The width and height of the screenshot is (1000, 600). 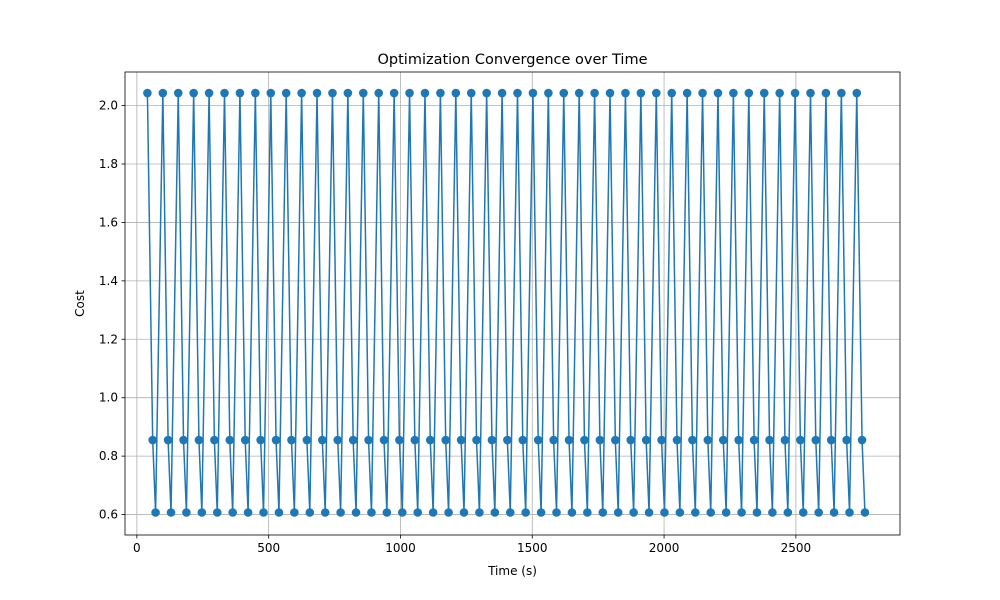 I want to click on x-axis-title: Time (s), so click(x=512, y=571).